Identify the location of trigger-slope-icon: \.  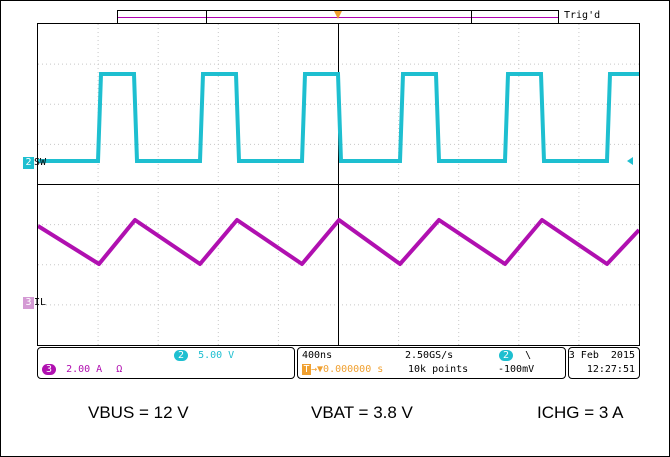
(528, 355).